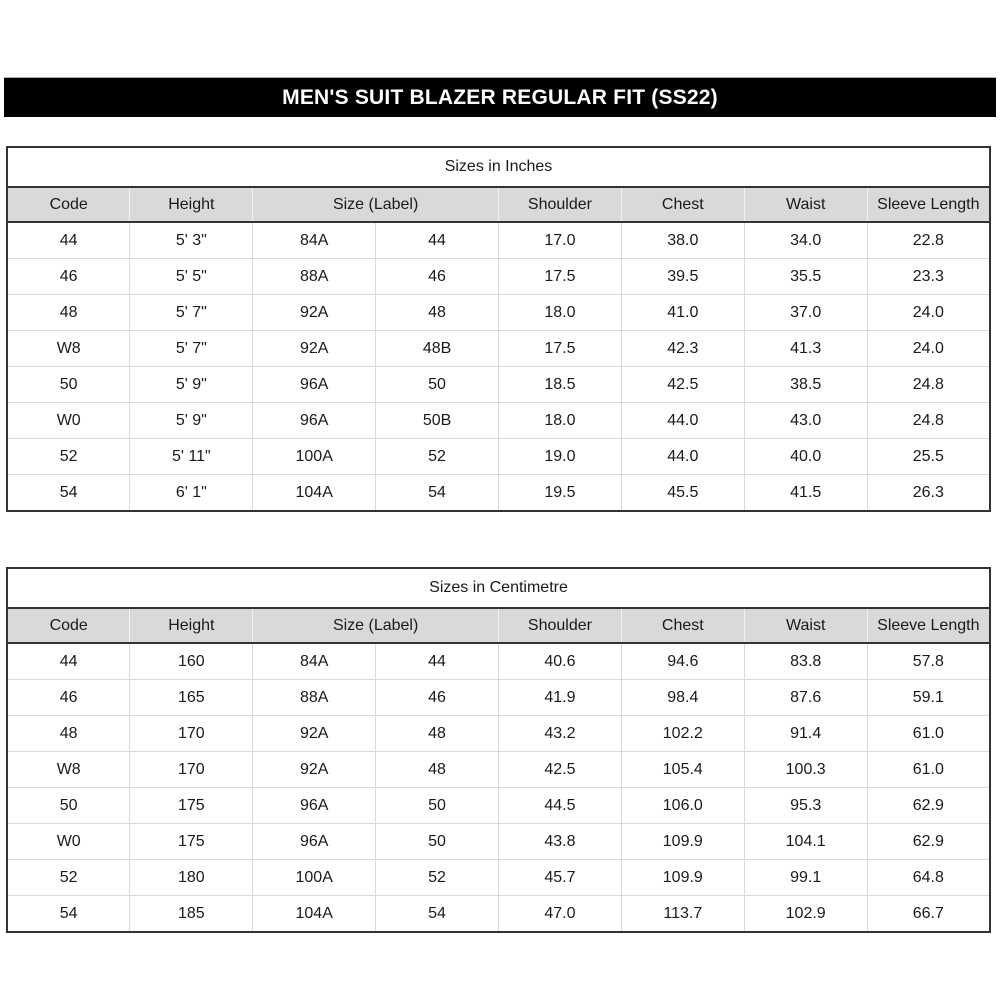  What do you see at coordinates (560, 697) in the screenshot?
I see `table-cell: 41.9` at bounding box center [560, 697].